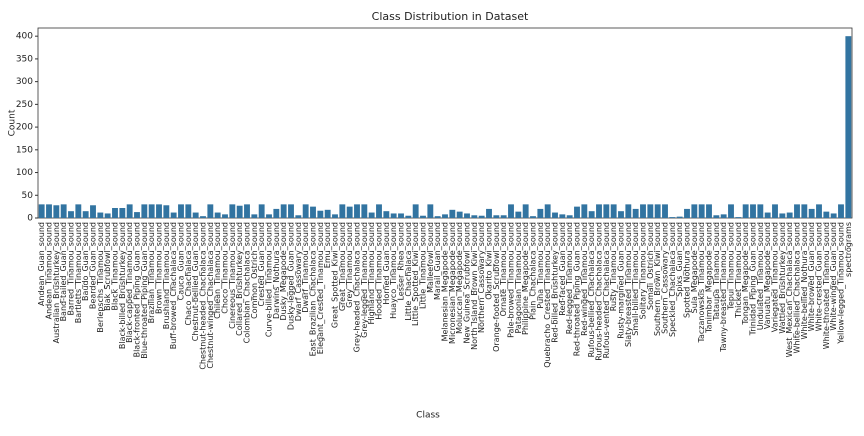 The height and width of the screenshot is (436, 864). What do you see at coordinates (107, 266) in the screenshot?
I see `x-tick-label: Biak_Scrubfowl_sound` at bounding box center [107, 266].